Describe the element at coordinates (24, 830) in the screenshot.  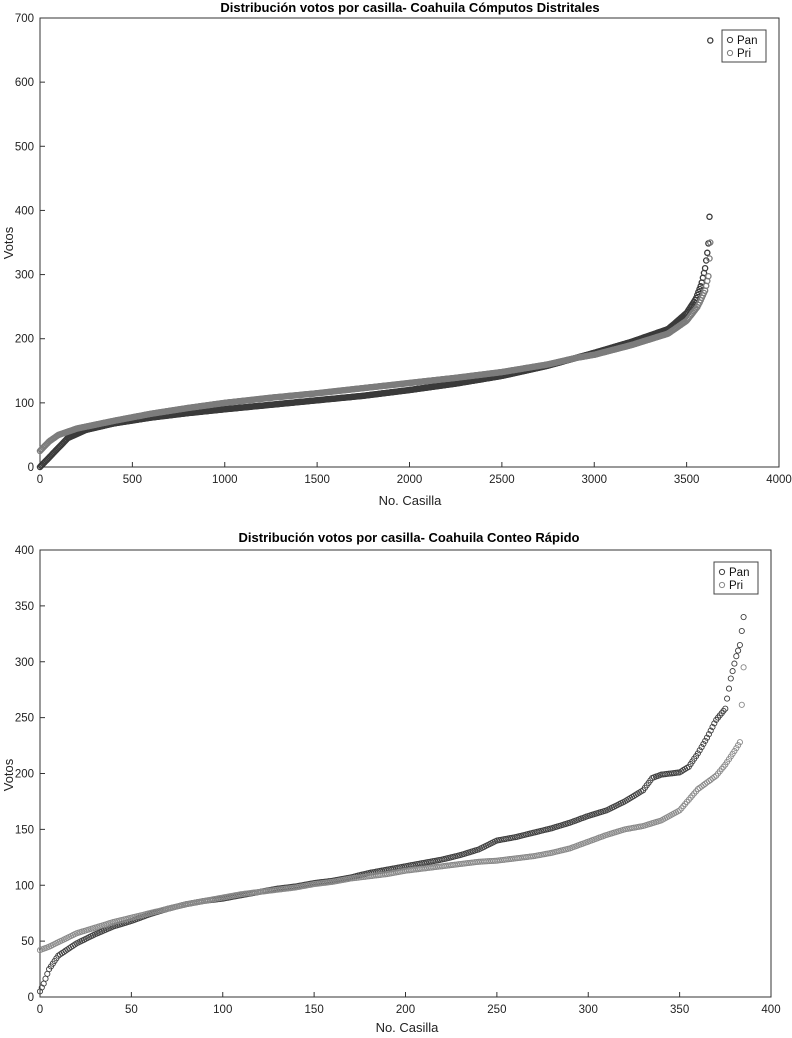
I see `y-tick-label: 150` at that location.